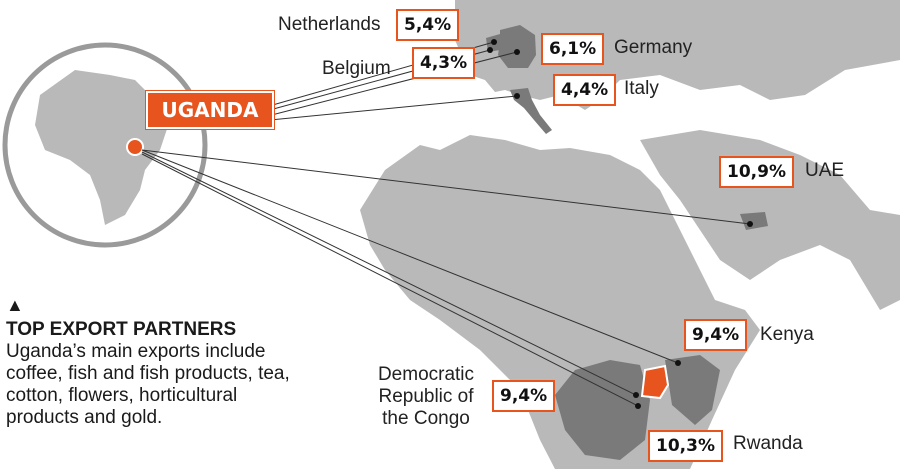  I want to click on value-drc: 9,4%, so click(524, 396).